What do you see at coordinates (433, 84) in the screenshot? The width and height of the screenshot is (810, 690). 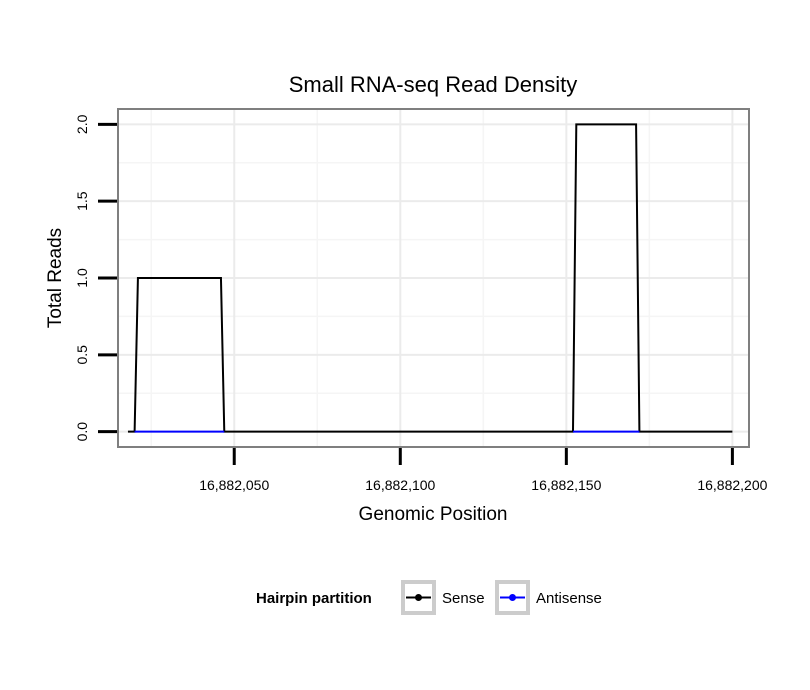 I see `chart-title: Small RNA-seq Read Density` at bounding box center [433, 84].